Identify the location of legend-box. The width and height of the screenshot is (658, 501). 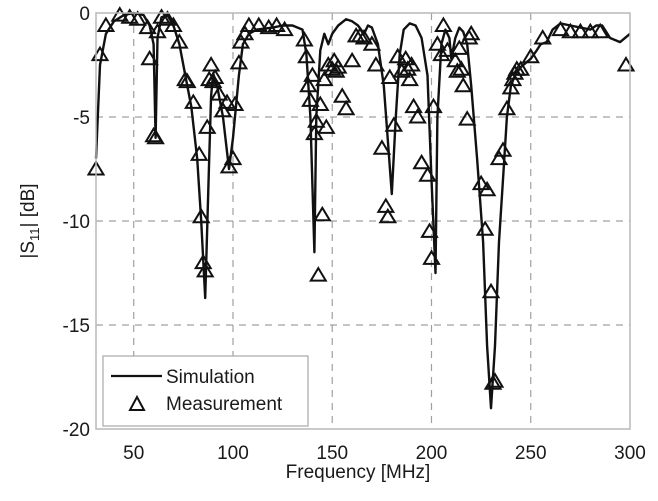
(205, 391).